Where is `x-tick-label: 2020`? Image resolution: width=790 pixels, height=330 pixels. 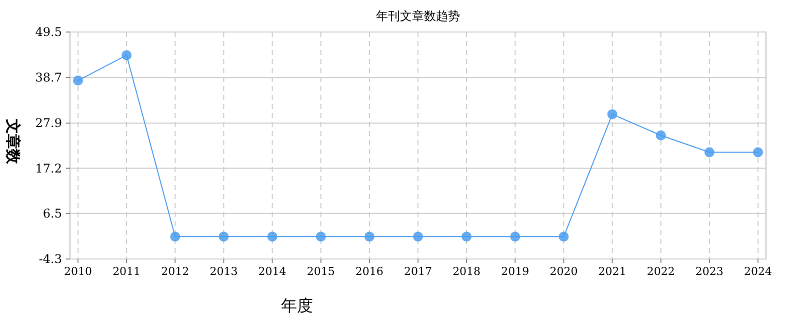
x-tick-label: 2020 is located at coordinates (564, 271).